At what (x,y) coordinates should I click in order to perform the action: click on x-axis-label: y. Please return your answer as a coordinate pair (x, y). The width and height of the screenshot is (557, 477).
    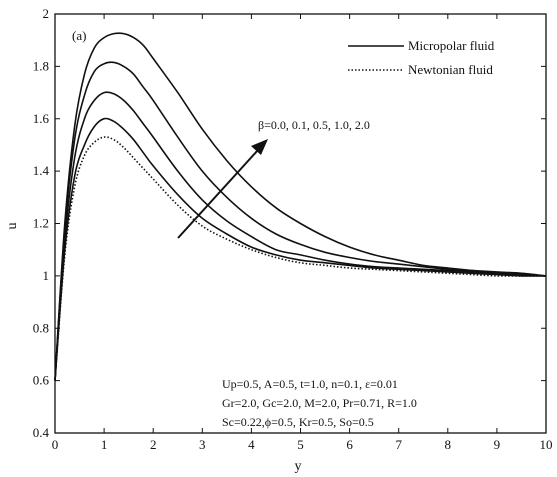
    Looking at the image, I should click on (298, 466).